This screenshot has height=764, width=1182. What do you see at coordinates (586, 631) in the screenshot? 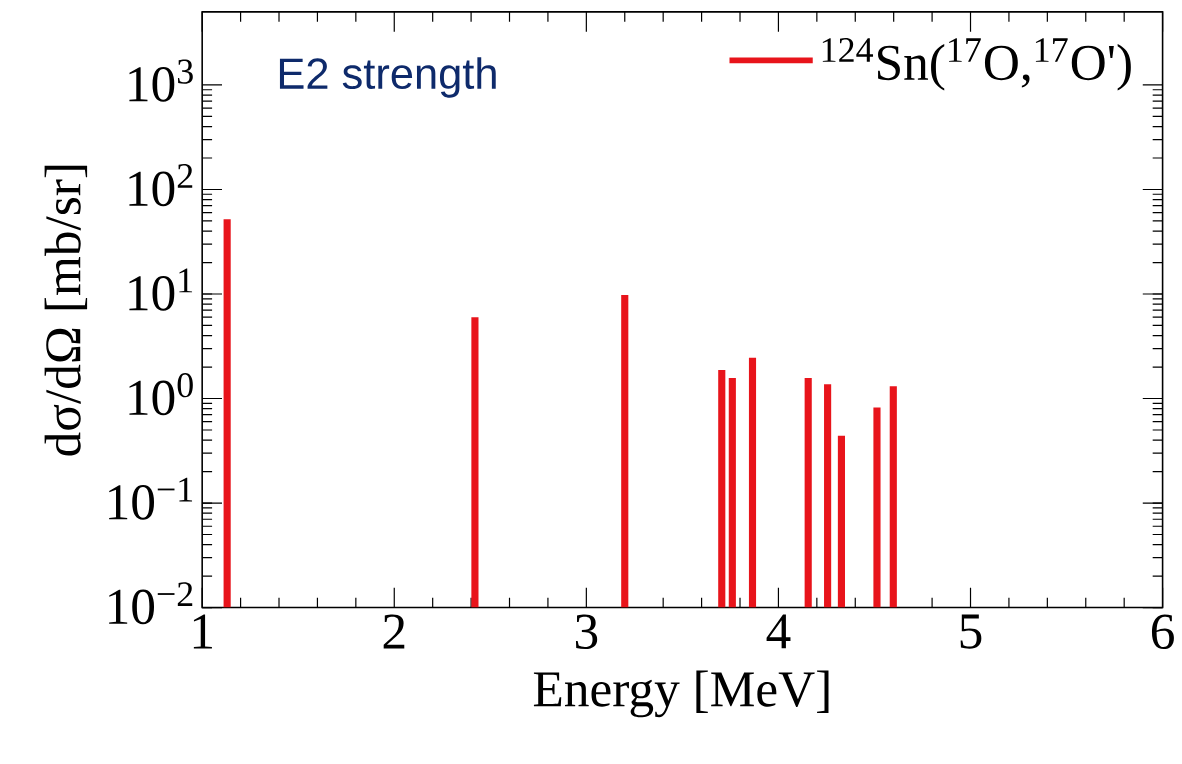
I see `x-tick-label: 3` at bounding box center [586, 631].